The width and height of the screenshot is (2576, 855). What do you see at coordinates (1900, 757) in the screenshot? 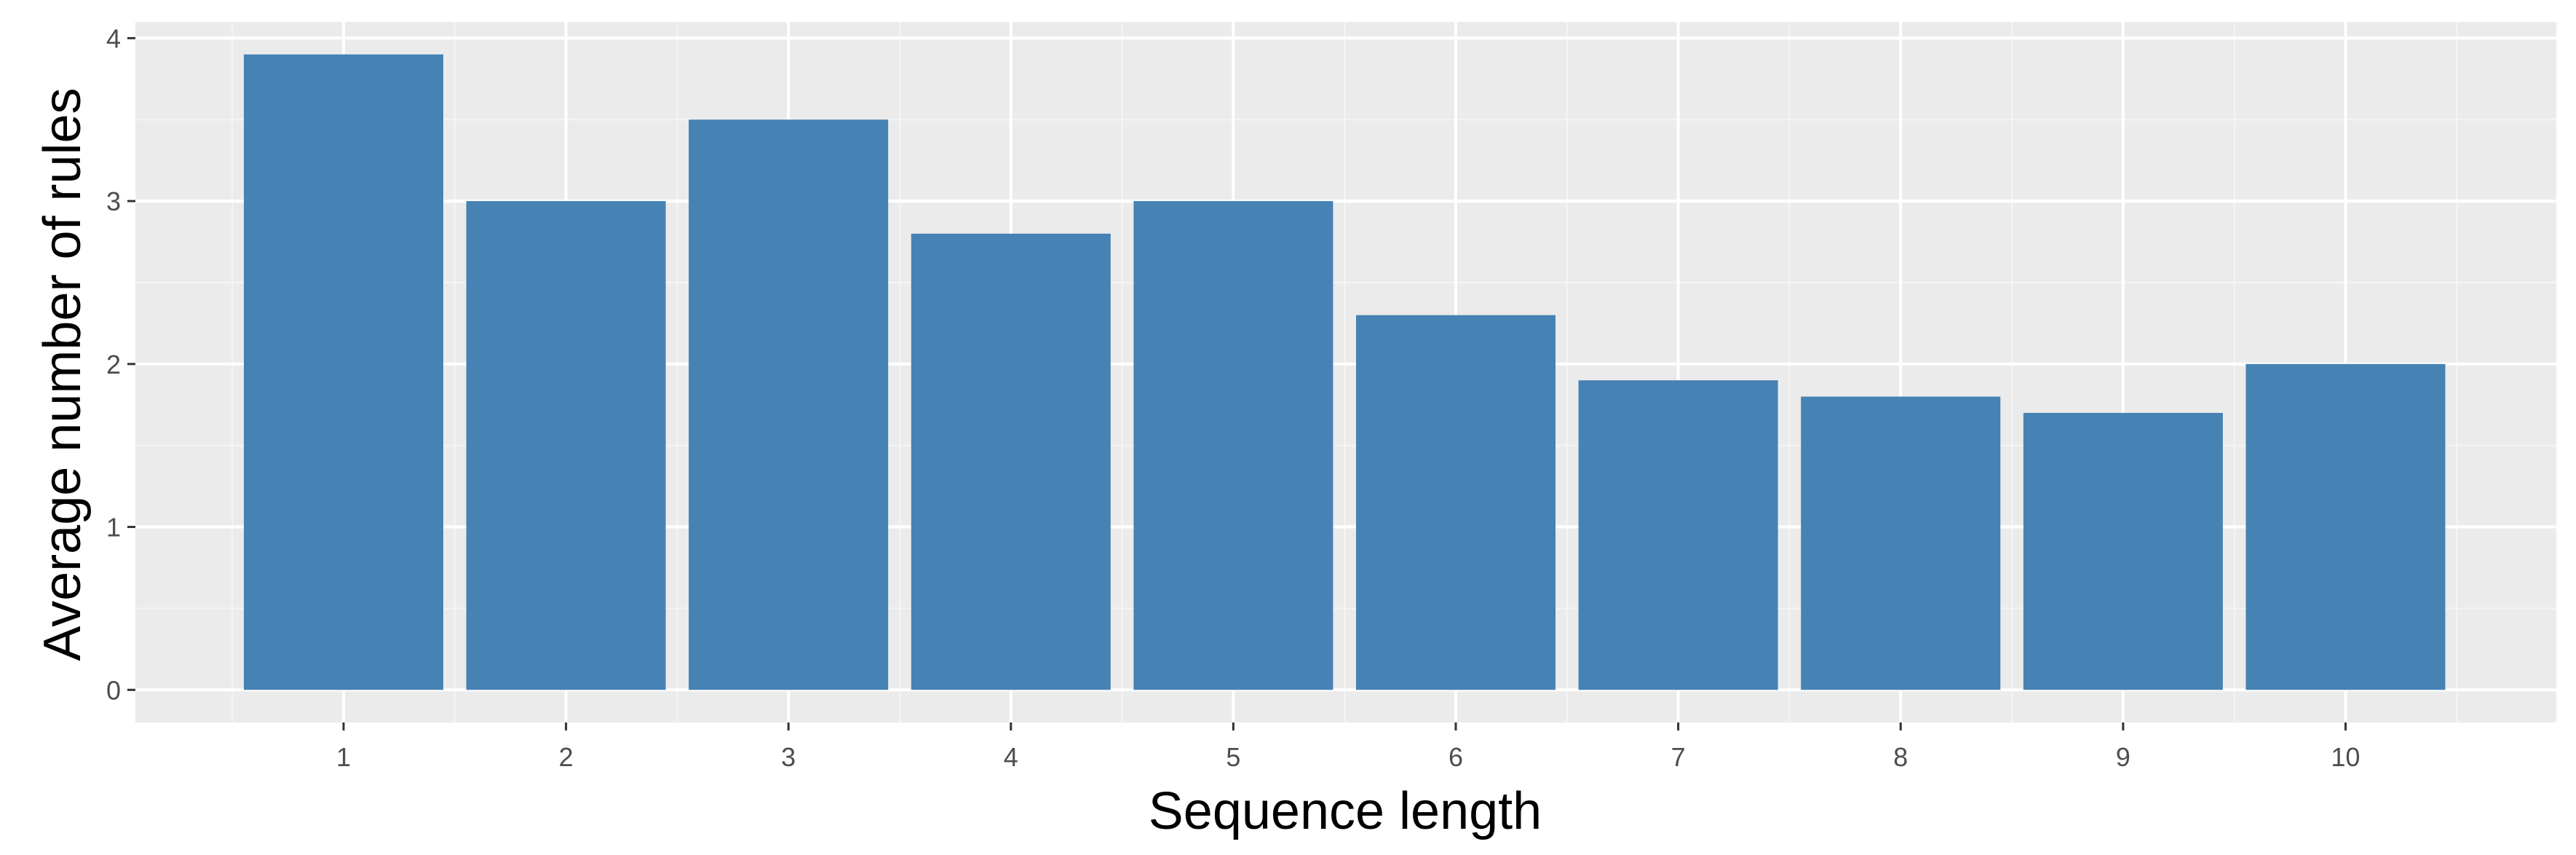
I see `x-tick-label: 8` at bounding box center [1900, 757].